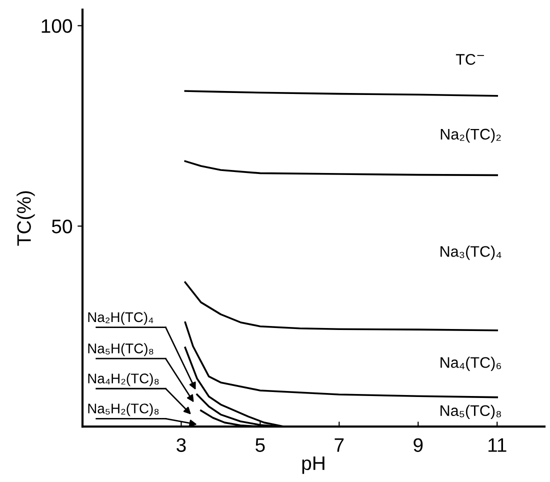 The width and height of the screenshot is (550, 482). What do you see at coordinates (123, 379) in the screenshot?
I see `annotation: Na₄H₂(TC)₈` at bounding box center [123, 379].